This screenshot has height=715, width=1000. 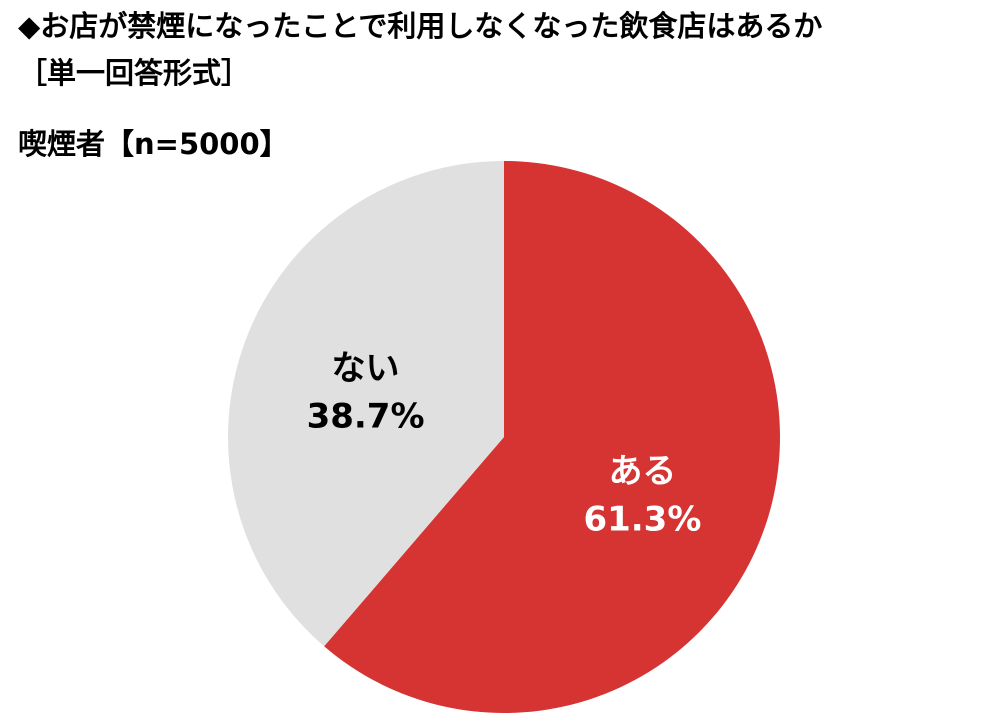 What do you see at coordinates (420, 26) in the screenshot?
I see `chart-title: ◆お店が禁煙になったことで利用しなくなった飲食店はあるか` at bounding box center [420, 26].